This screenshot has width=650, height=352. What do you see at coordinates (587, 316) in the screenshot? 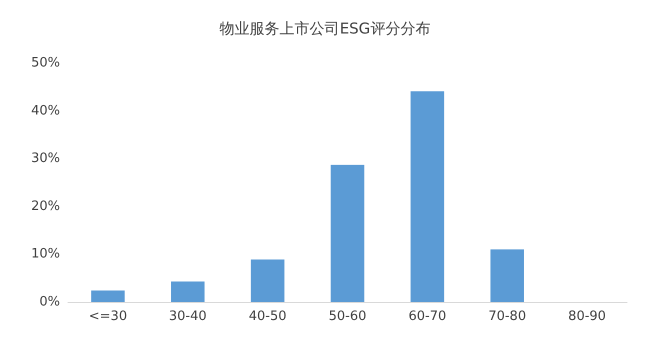
I see `x-tick-label: 80-90` at bounding box center [587, 316].